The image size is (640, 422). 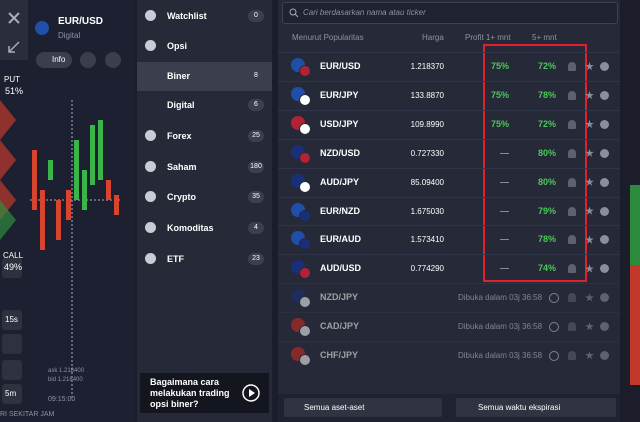 I want to click on asset-type: Digital, so click(x=69, y=35).